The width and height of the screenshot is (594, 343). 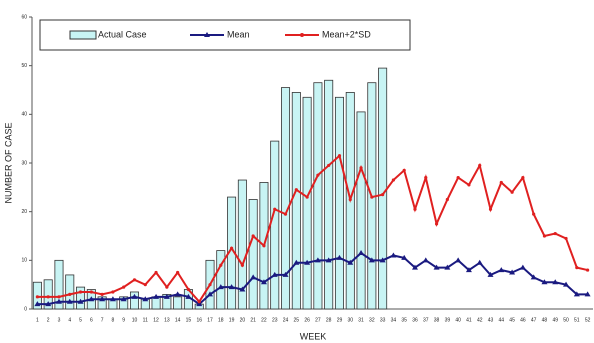 What do you see at coordinates (502, 320) in the screenshot?
I see `x-tick-label: 44` at bounding box center [502, 320].